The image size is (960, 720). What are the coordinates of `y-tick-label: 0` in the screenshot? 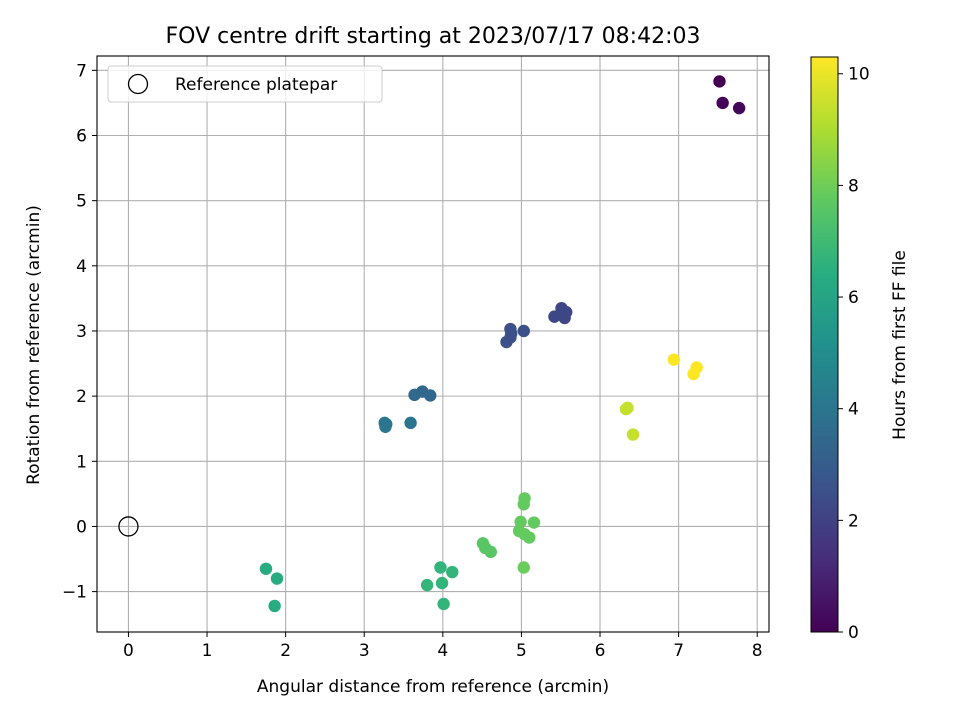 It's located at (81, 527).